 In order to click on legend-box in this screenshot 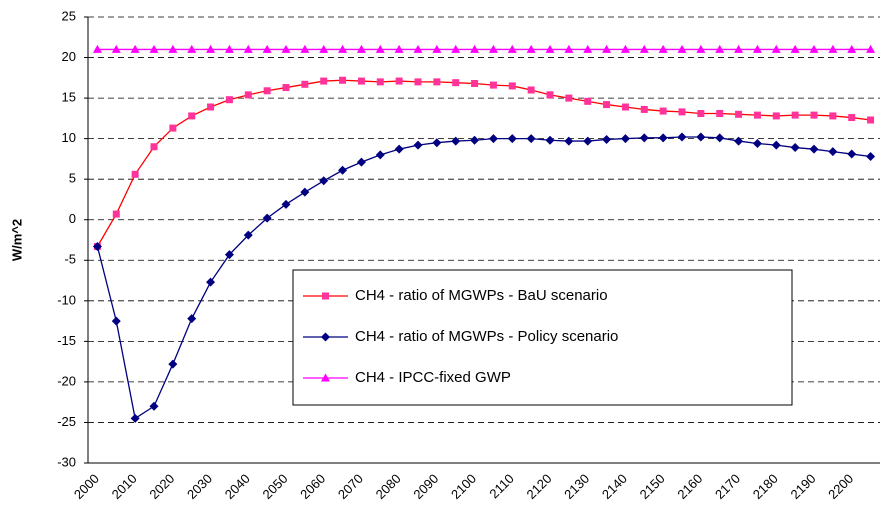, I will do `click(542, 337)`.